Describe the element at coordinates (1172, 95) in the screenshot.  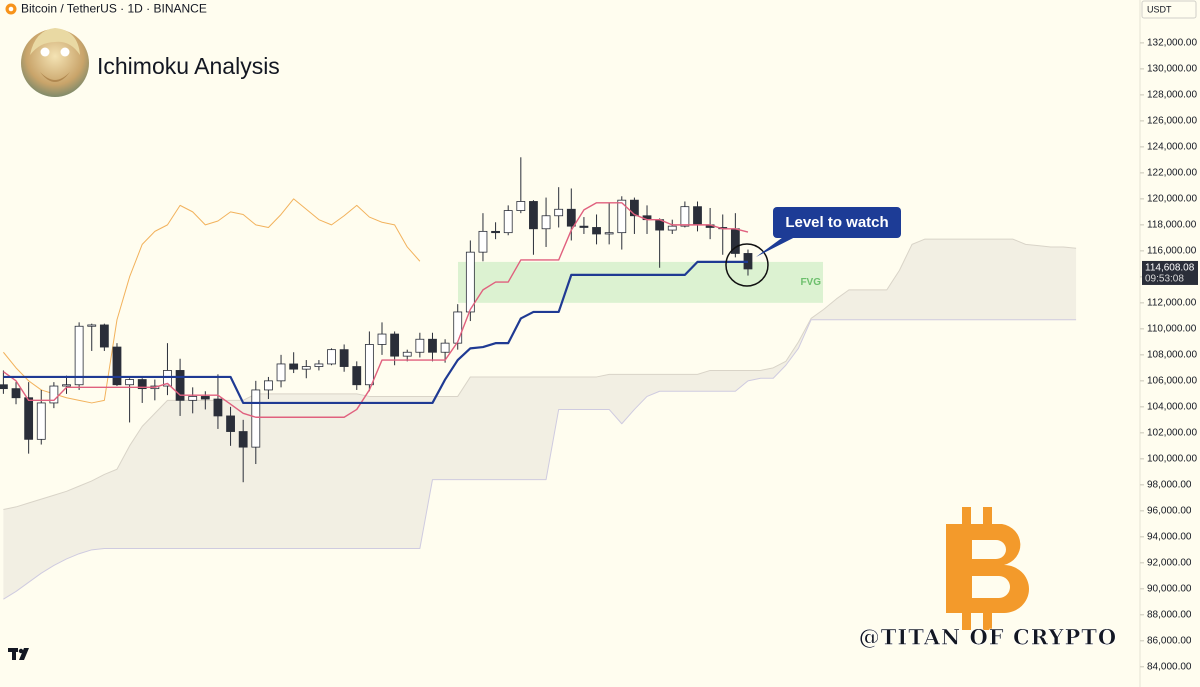
I see `y-tick-label: 128,000.00` at that location.